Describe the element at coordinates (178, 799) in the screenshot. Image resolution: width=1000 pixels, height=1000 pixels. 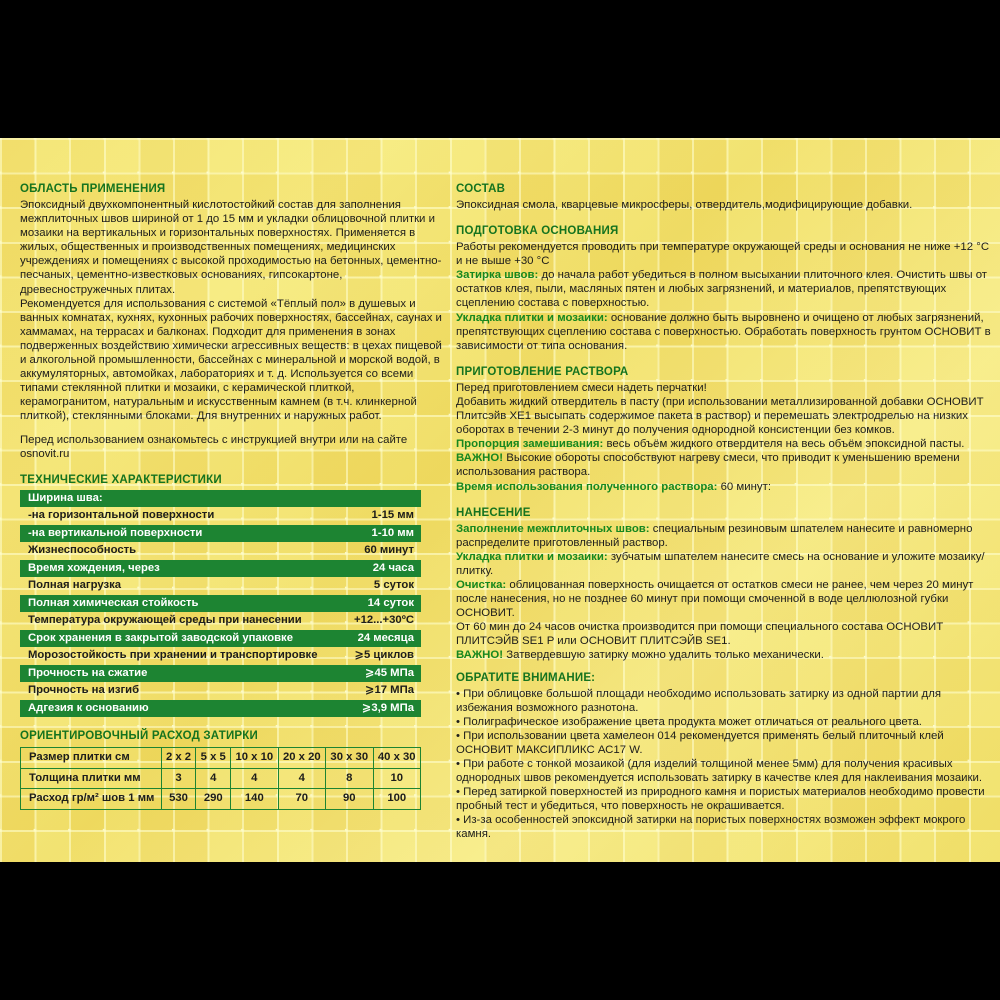
I see `consumption-cell: 530` at that location.